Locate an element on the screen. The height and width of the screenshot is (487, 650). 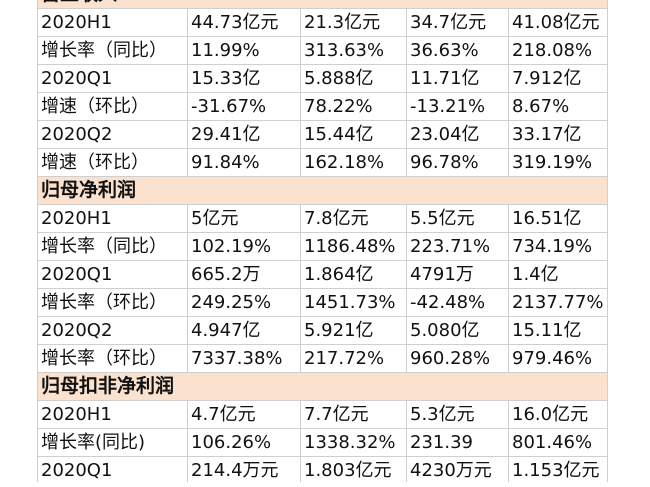
value-cell: 313.63% is located at coordinates (353, 50).